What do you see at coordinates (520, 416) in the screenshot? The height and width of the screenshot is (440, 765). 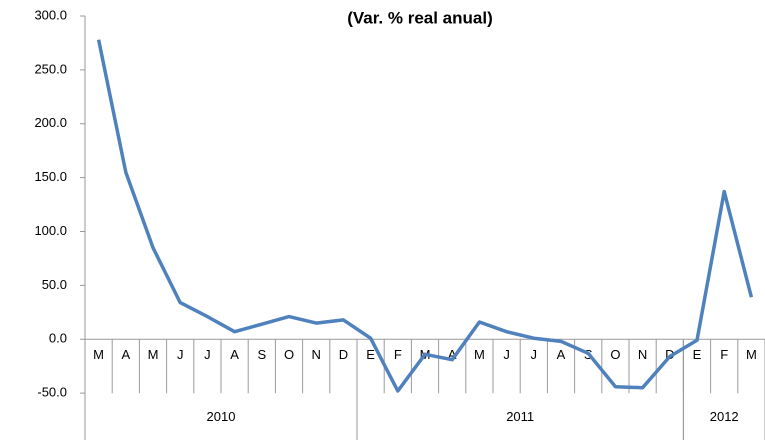 I see `group-label: 2011` at bounding box center [520, 416].